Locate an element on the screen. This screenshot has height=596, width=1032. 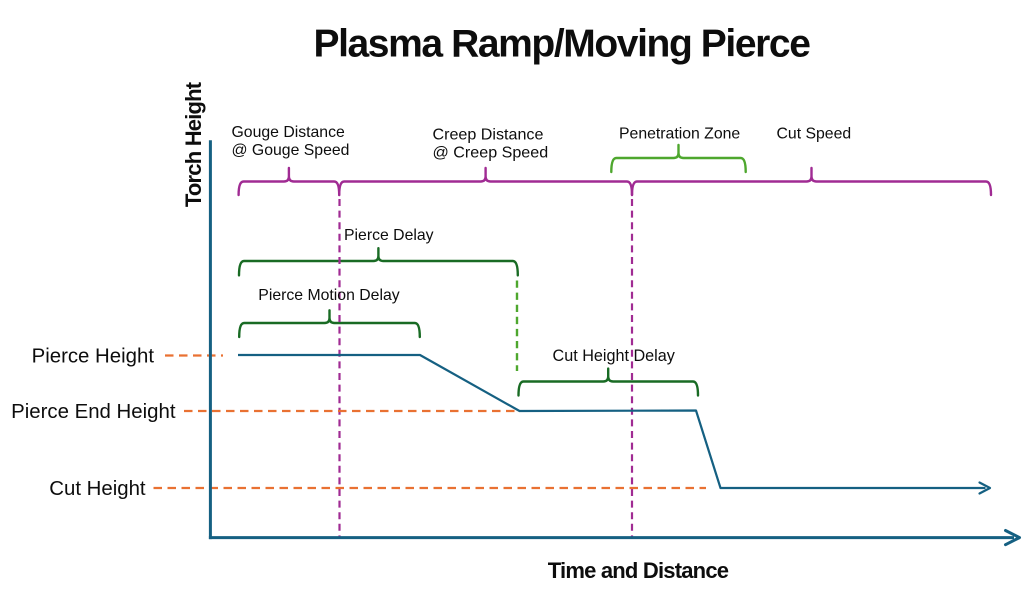
svg-text: Cut Speed is located at coordinates (814, 133).